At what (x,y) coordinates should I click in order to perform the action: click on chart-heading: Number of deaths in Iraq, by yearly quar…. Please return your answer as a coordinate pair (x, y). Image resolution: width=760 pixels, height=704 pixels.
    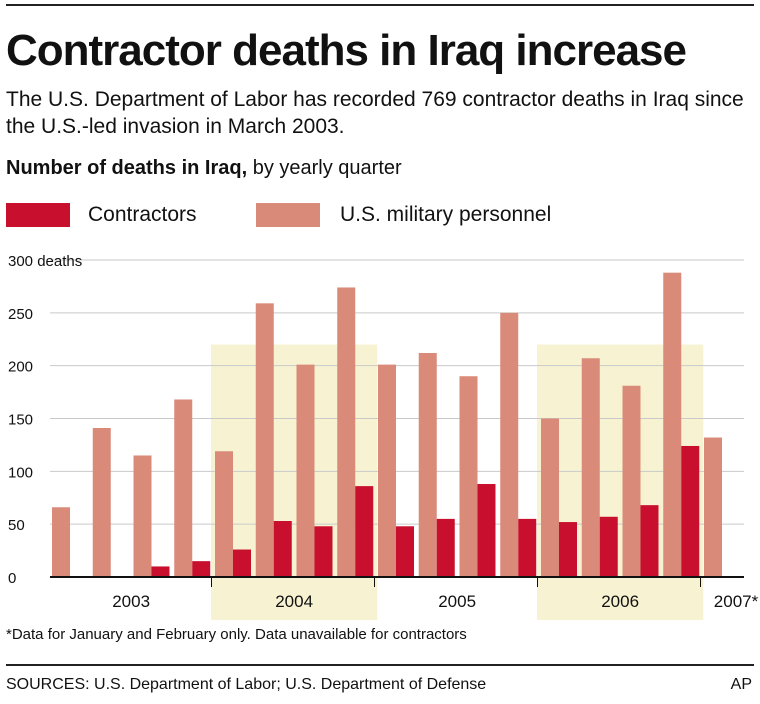
    Looking at the image, I should click on (204, 168).